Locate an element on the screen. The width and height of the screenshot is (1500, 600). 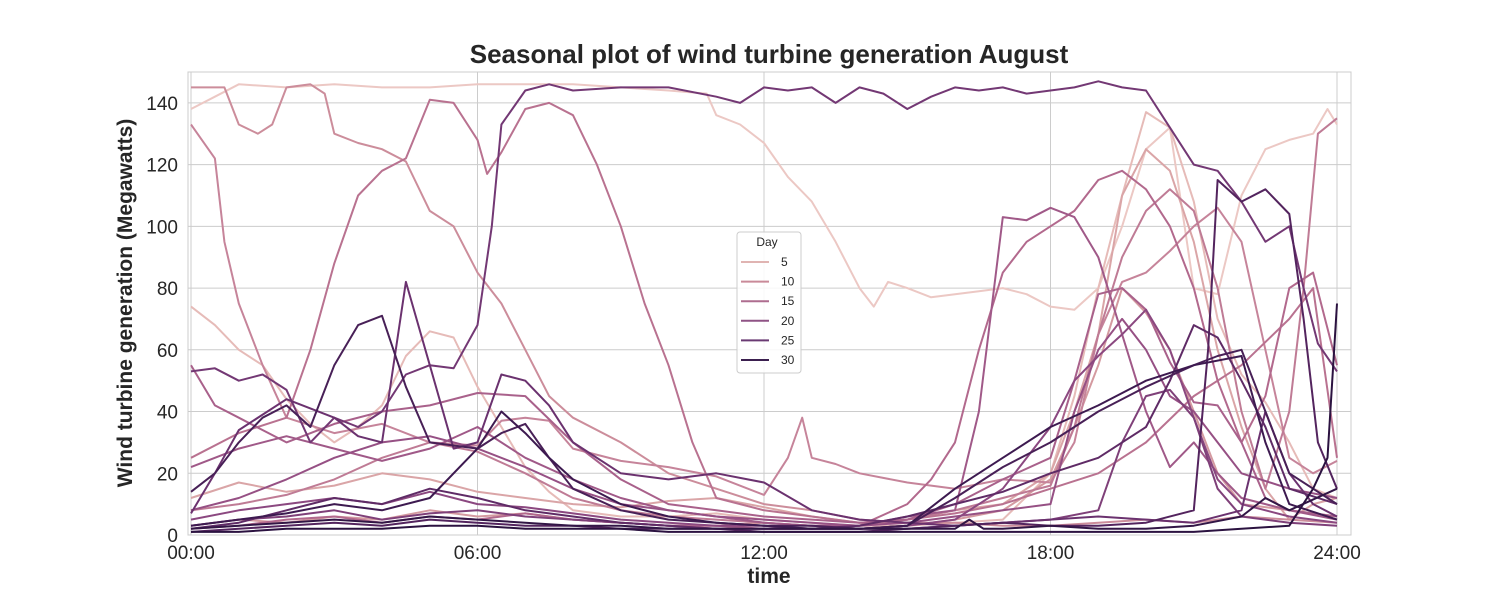
legend-label: 15 is located at coordinates (788, 301).